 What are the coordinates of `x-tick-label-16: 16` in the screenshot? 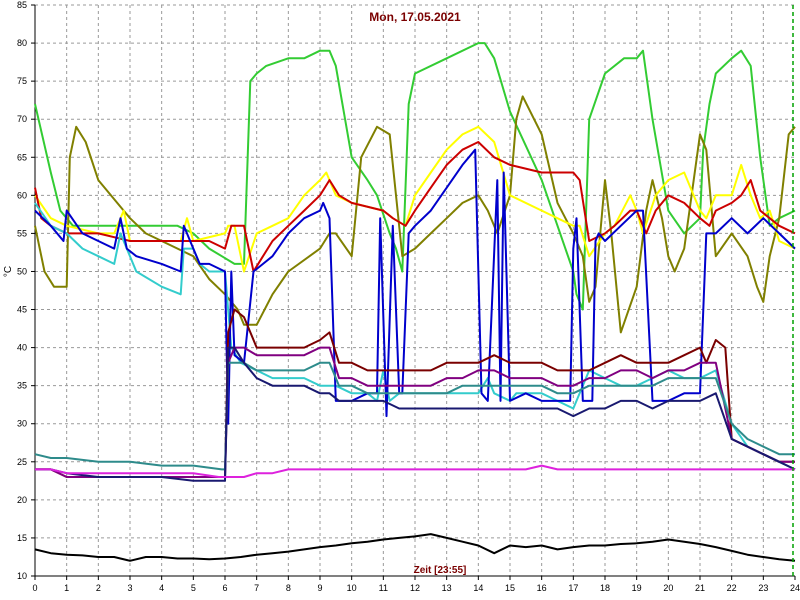 It's located at (542, 588).